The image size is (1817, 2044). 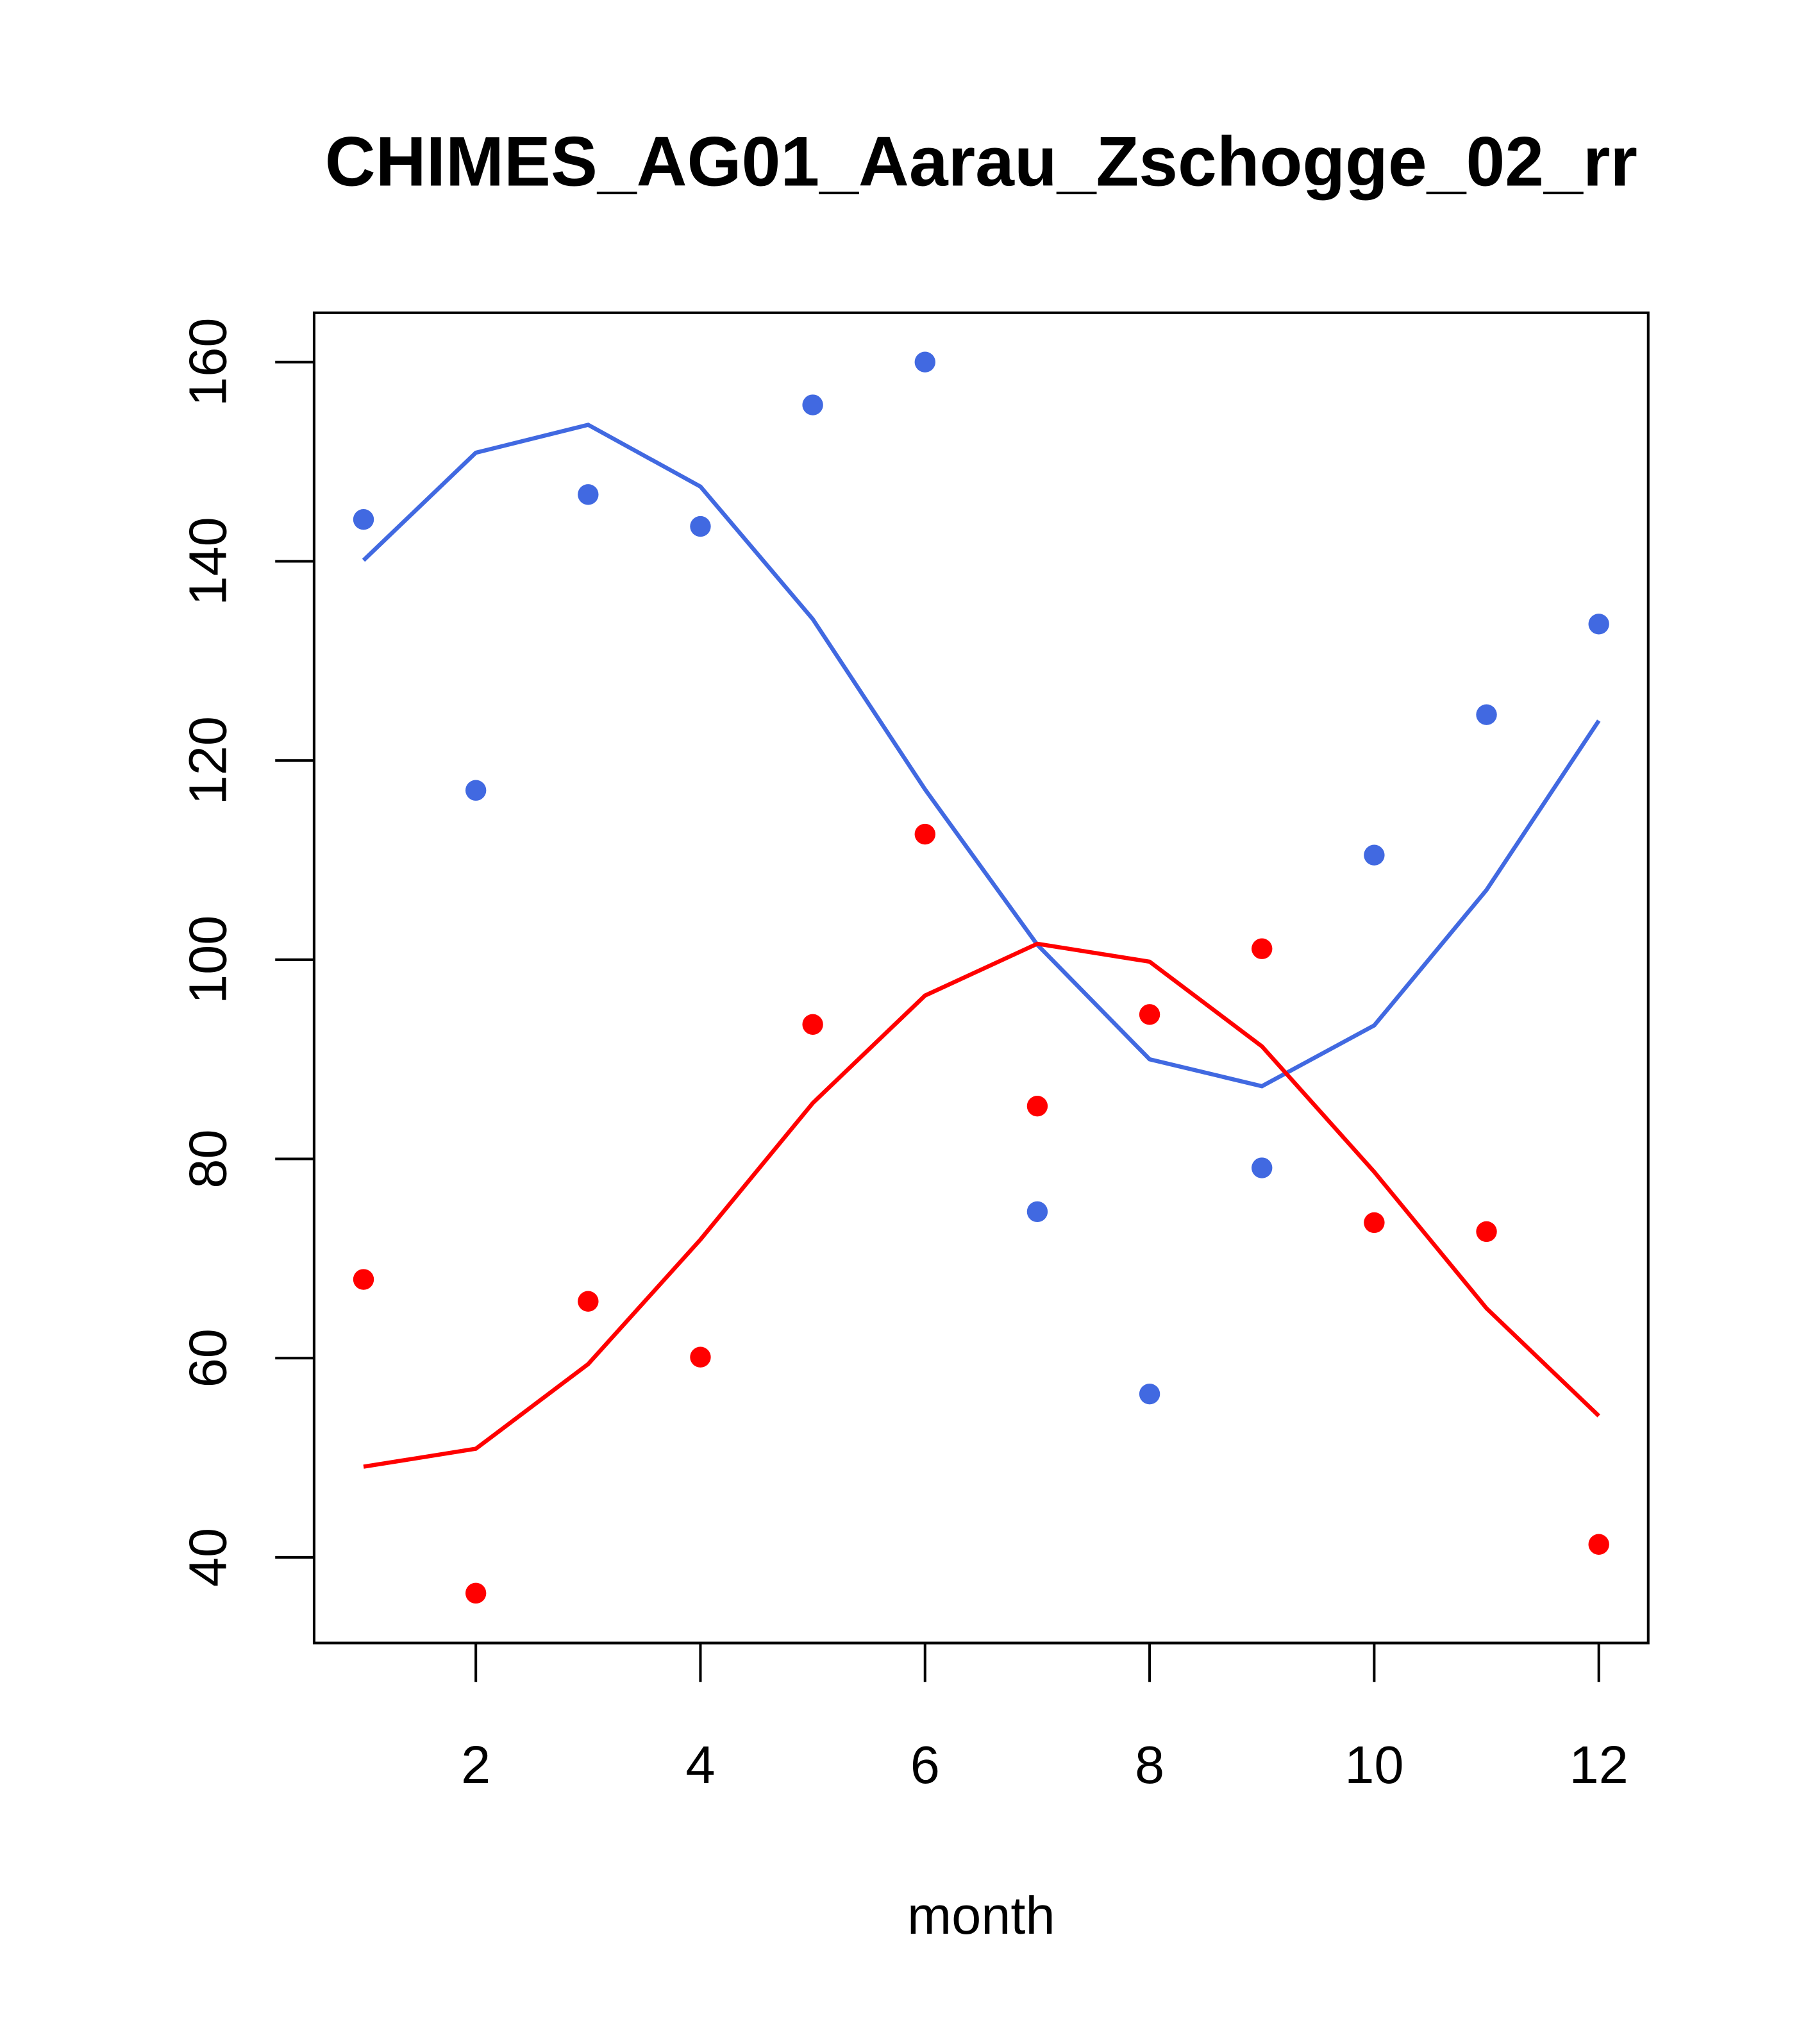 I want to click on y-tick-label: 60, so click(x=208, y=1357).